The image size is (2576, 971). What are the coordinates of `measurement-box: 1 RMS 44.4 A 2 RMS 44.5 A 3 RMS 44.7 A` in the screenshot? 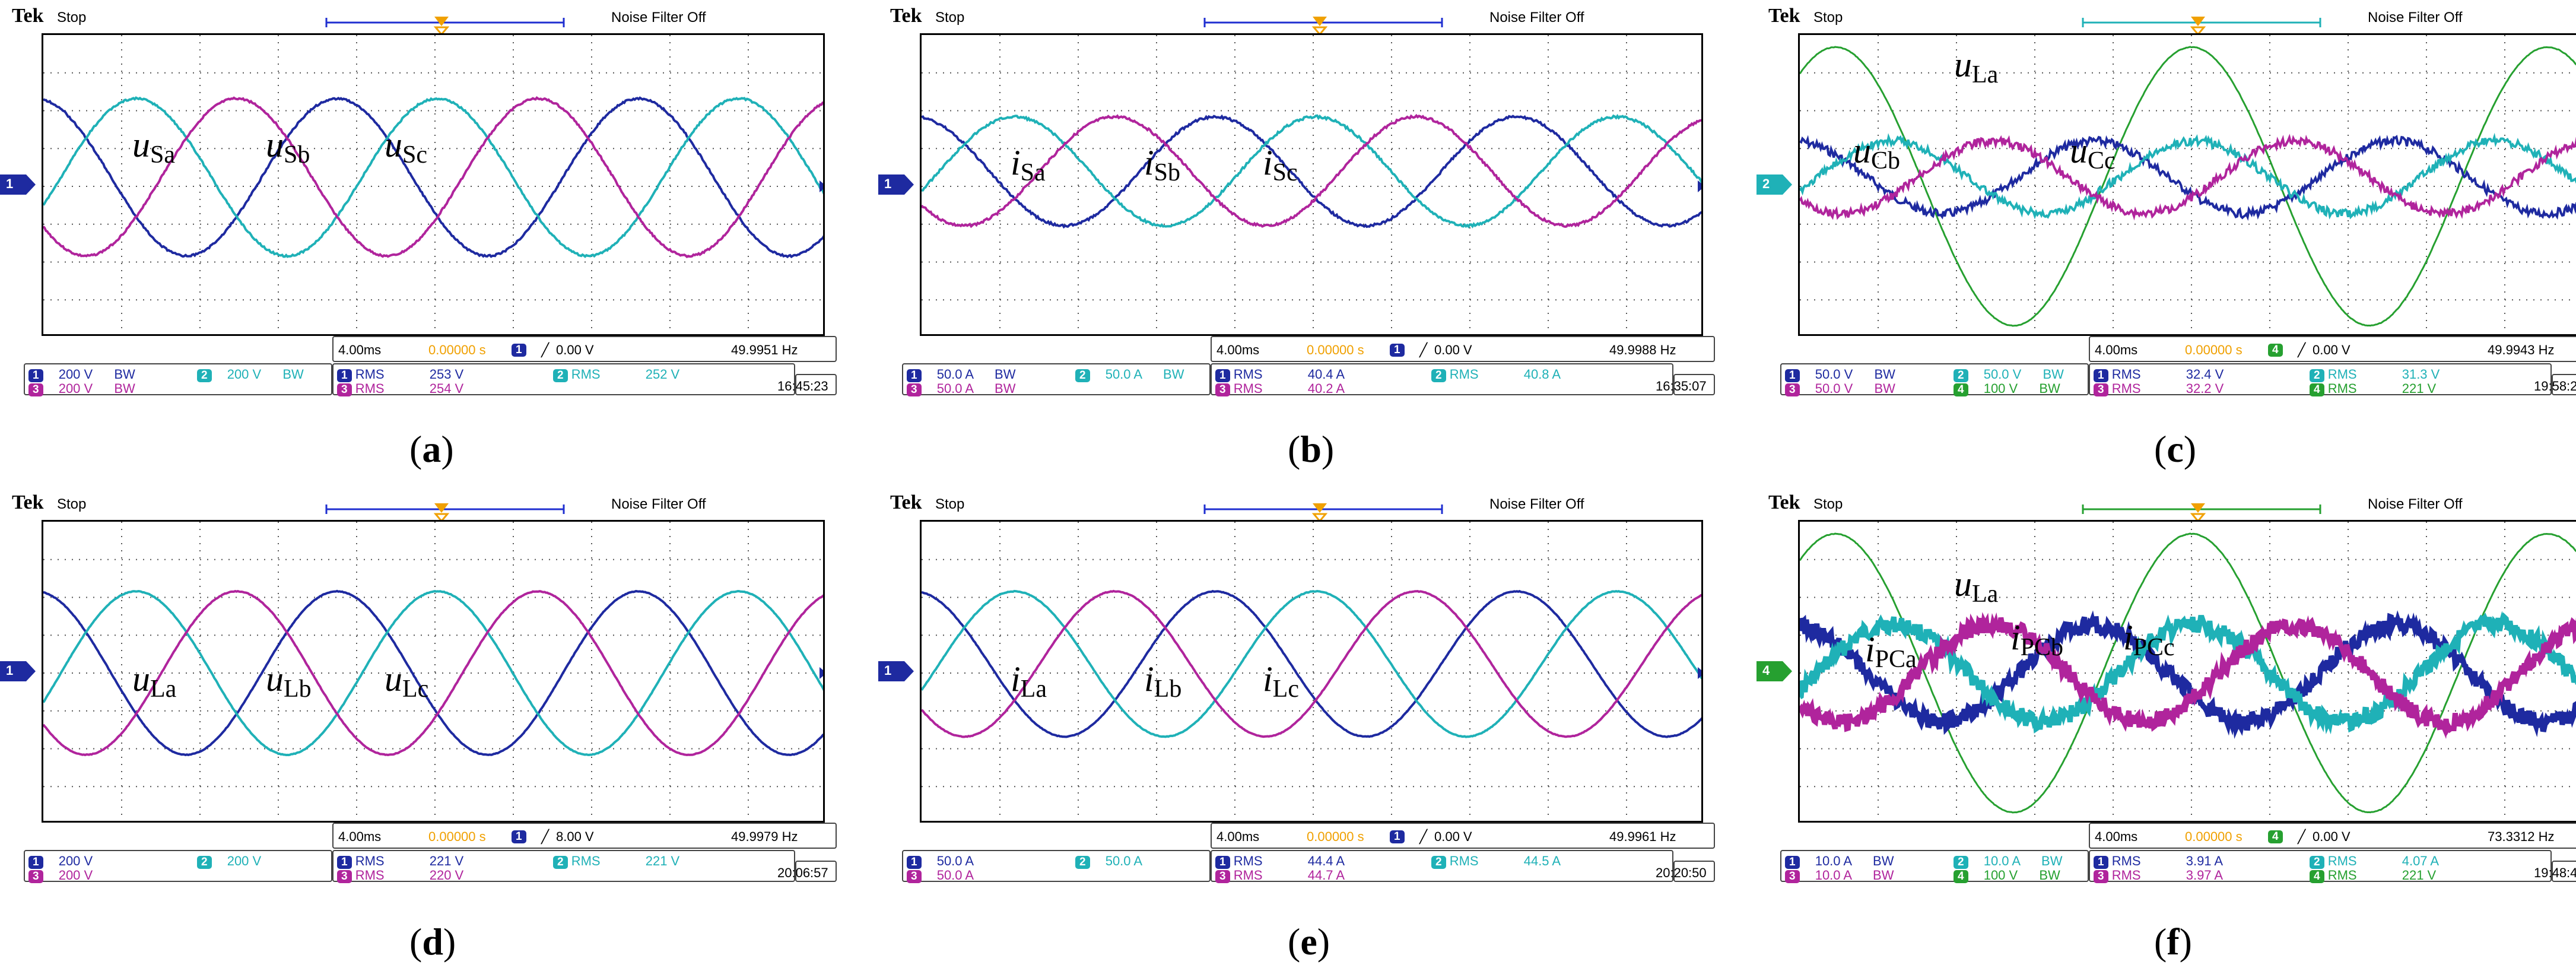 It's located at (1442, 866).